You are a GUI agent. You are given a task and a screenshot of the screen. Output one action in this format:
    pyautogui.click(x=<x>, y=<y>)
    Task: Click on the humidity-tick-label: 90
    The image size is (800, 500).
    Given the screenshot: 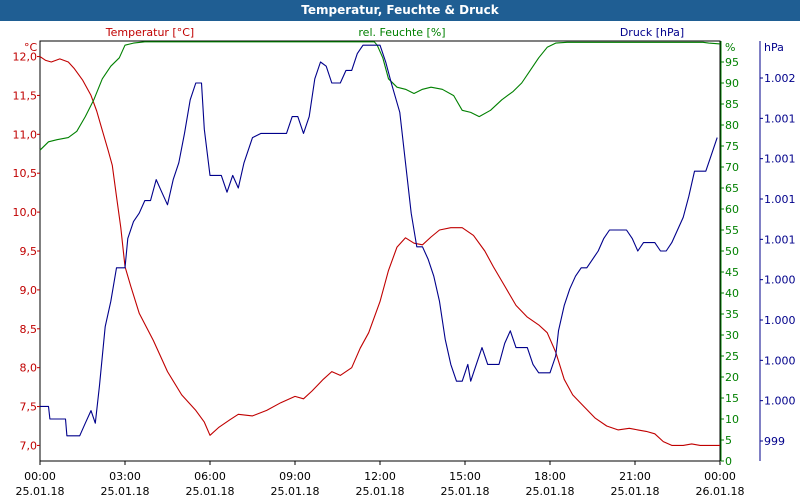 What is the action you would take?
    pyautogui.click(x=732, y=83)
    